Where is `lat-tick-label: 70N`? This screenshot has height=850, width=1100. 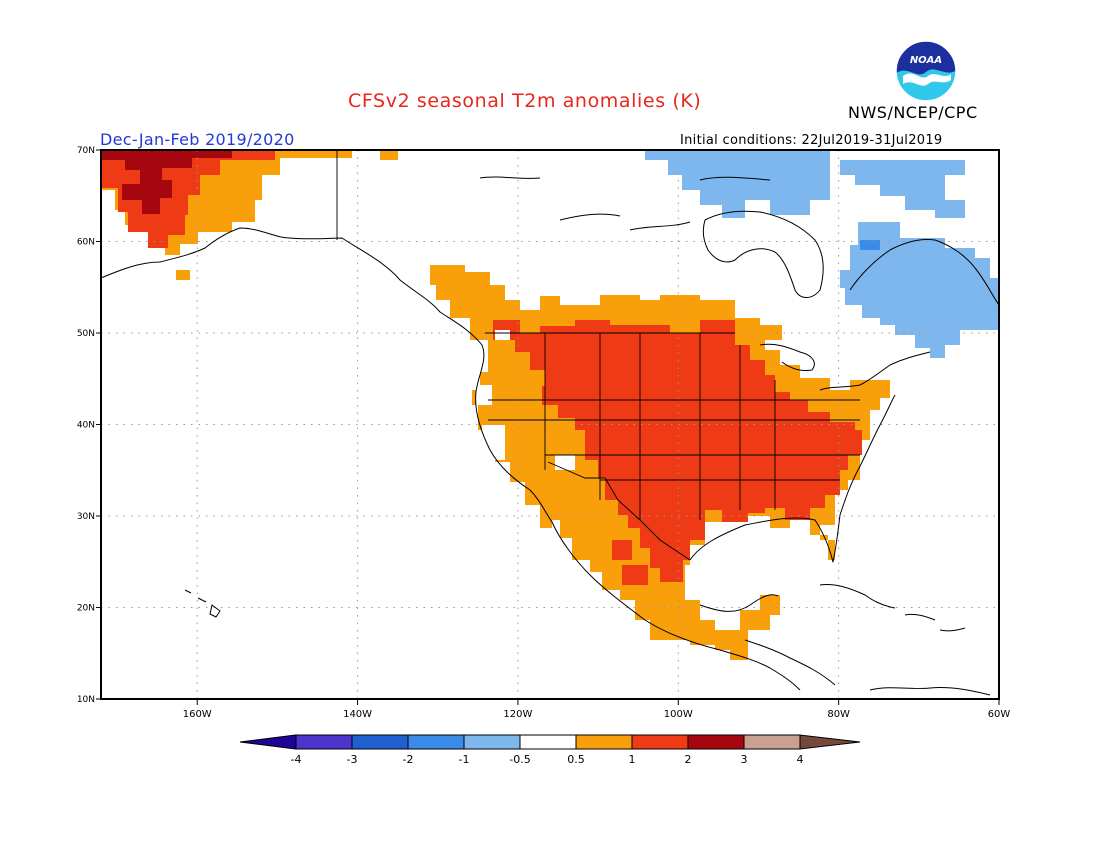 lat-tick-label: 70N is located at coordinates (86, 151).